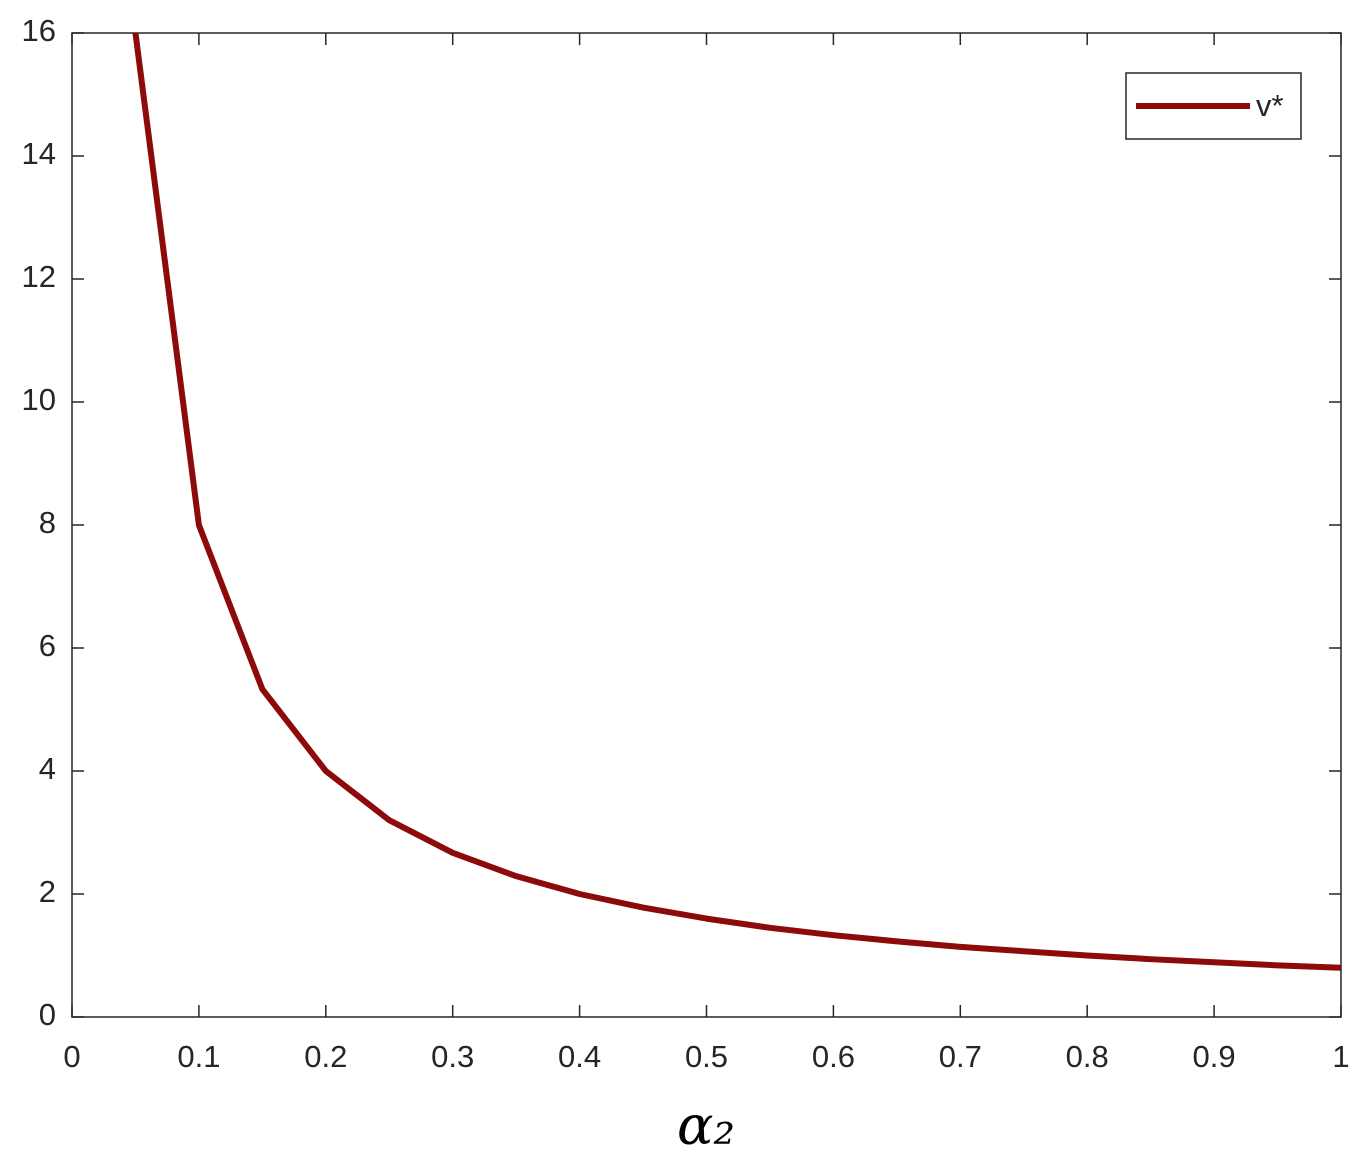 The width and height of the screenshot is (1364, 1171). Describe the element at coordinates (47, 645) in the screenshot. I see `y-tick-label: 6` at that location.